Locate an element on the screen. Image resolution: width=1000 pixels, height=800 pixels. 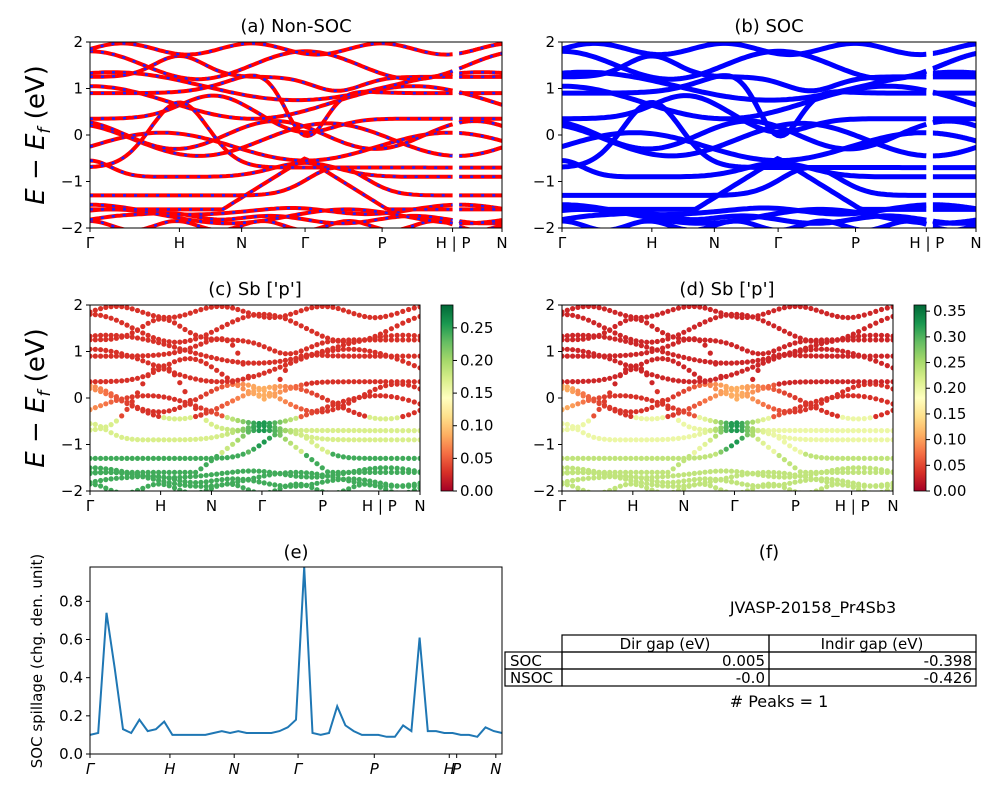
x-tick-label: H | P is located at coordinates (453, 243).